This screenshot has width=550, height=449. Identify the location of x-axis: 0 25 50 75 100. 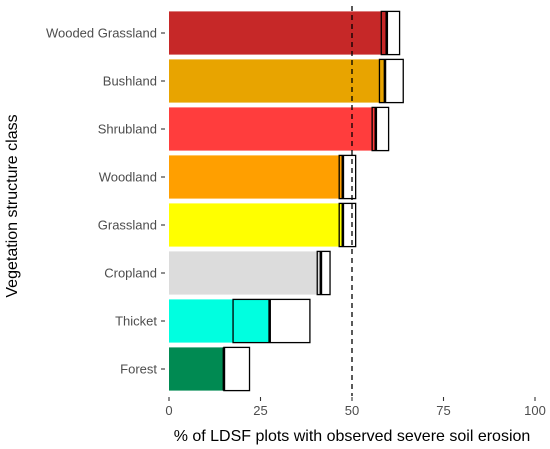
(355, 407).